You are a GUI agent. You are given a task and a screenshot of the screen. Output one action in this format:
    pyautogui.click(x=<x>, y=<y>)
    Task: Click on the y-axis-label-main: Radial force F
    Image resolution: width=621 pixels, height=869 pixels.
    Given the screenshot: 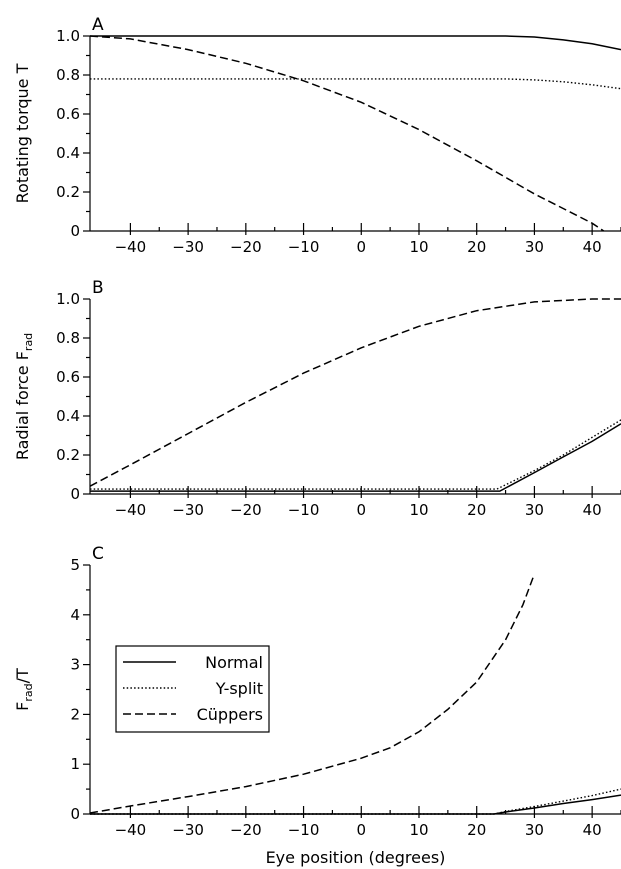 What is the action you would take?
    pyautogui.click(x=22, y=405)
    